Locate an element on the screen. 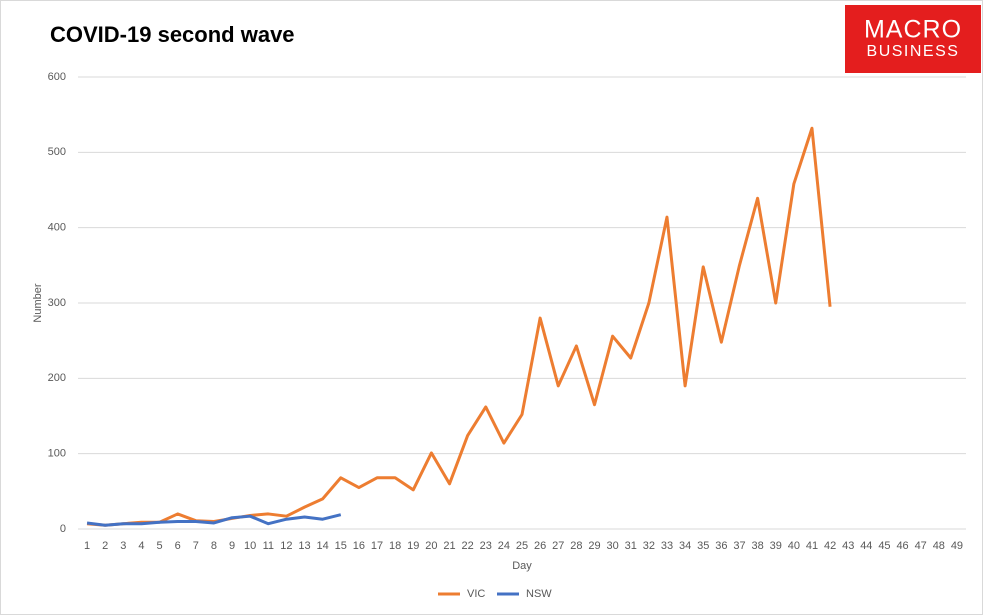 The image size is (984, 616). x-tick-label: 1 is located at coordinates (87, 546).